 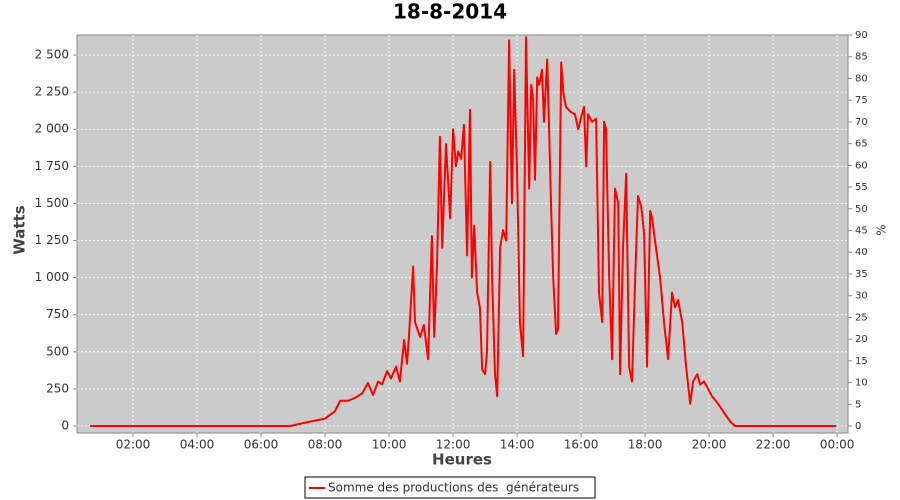 I want to click on x-tick-label: 18:00, so click(x=645, y=445).